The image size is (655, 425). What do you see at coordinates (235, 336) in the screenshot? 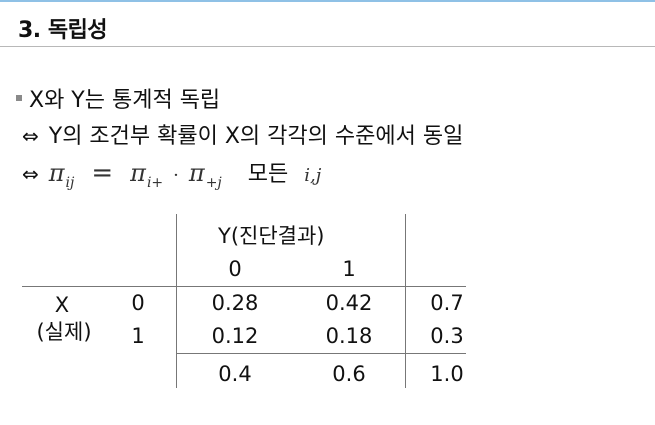
I see `cell-r1-c0: 0.12` at bounding box center [235, 336].